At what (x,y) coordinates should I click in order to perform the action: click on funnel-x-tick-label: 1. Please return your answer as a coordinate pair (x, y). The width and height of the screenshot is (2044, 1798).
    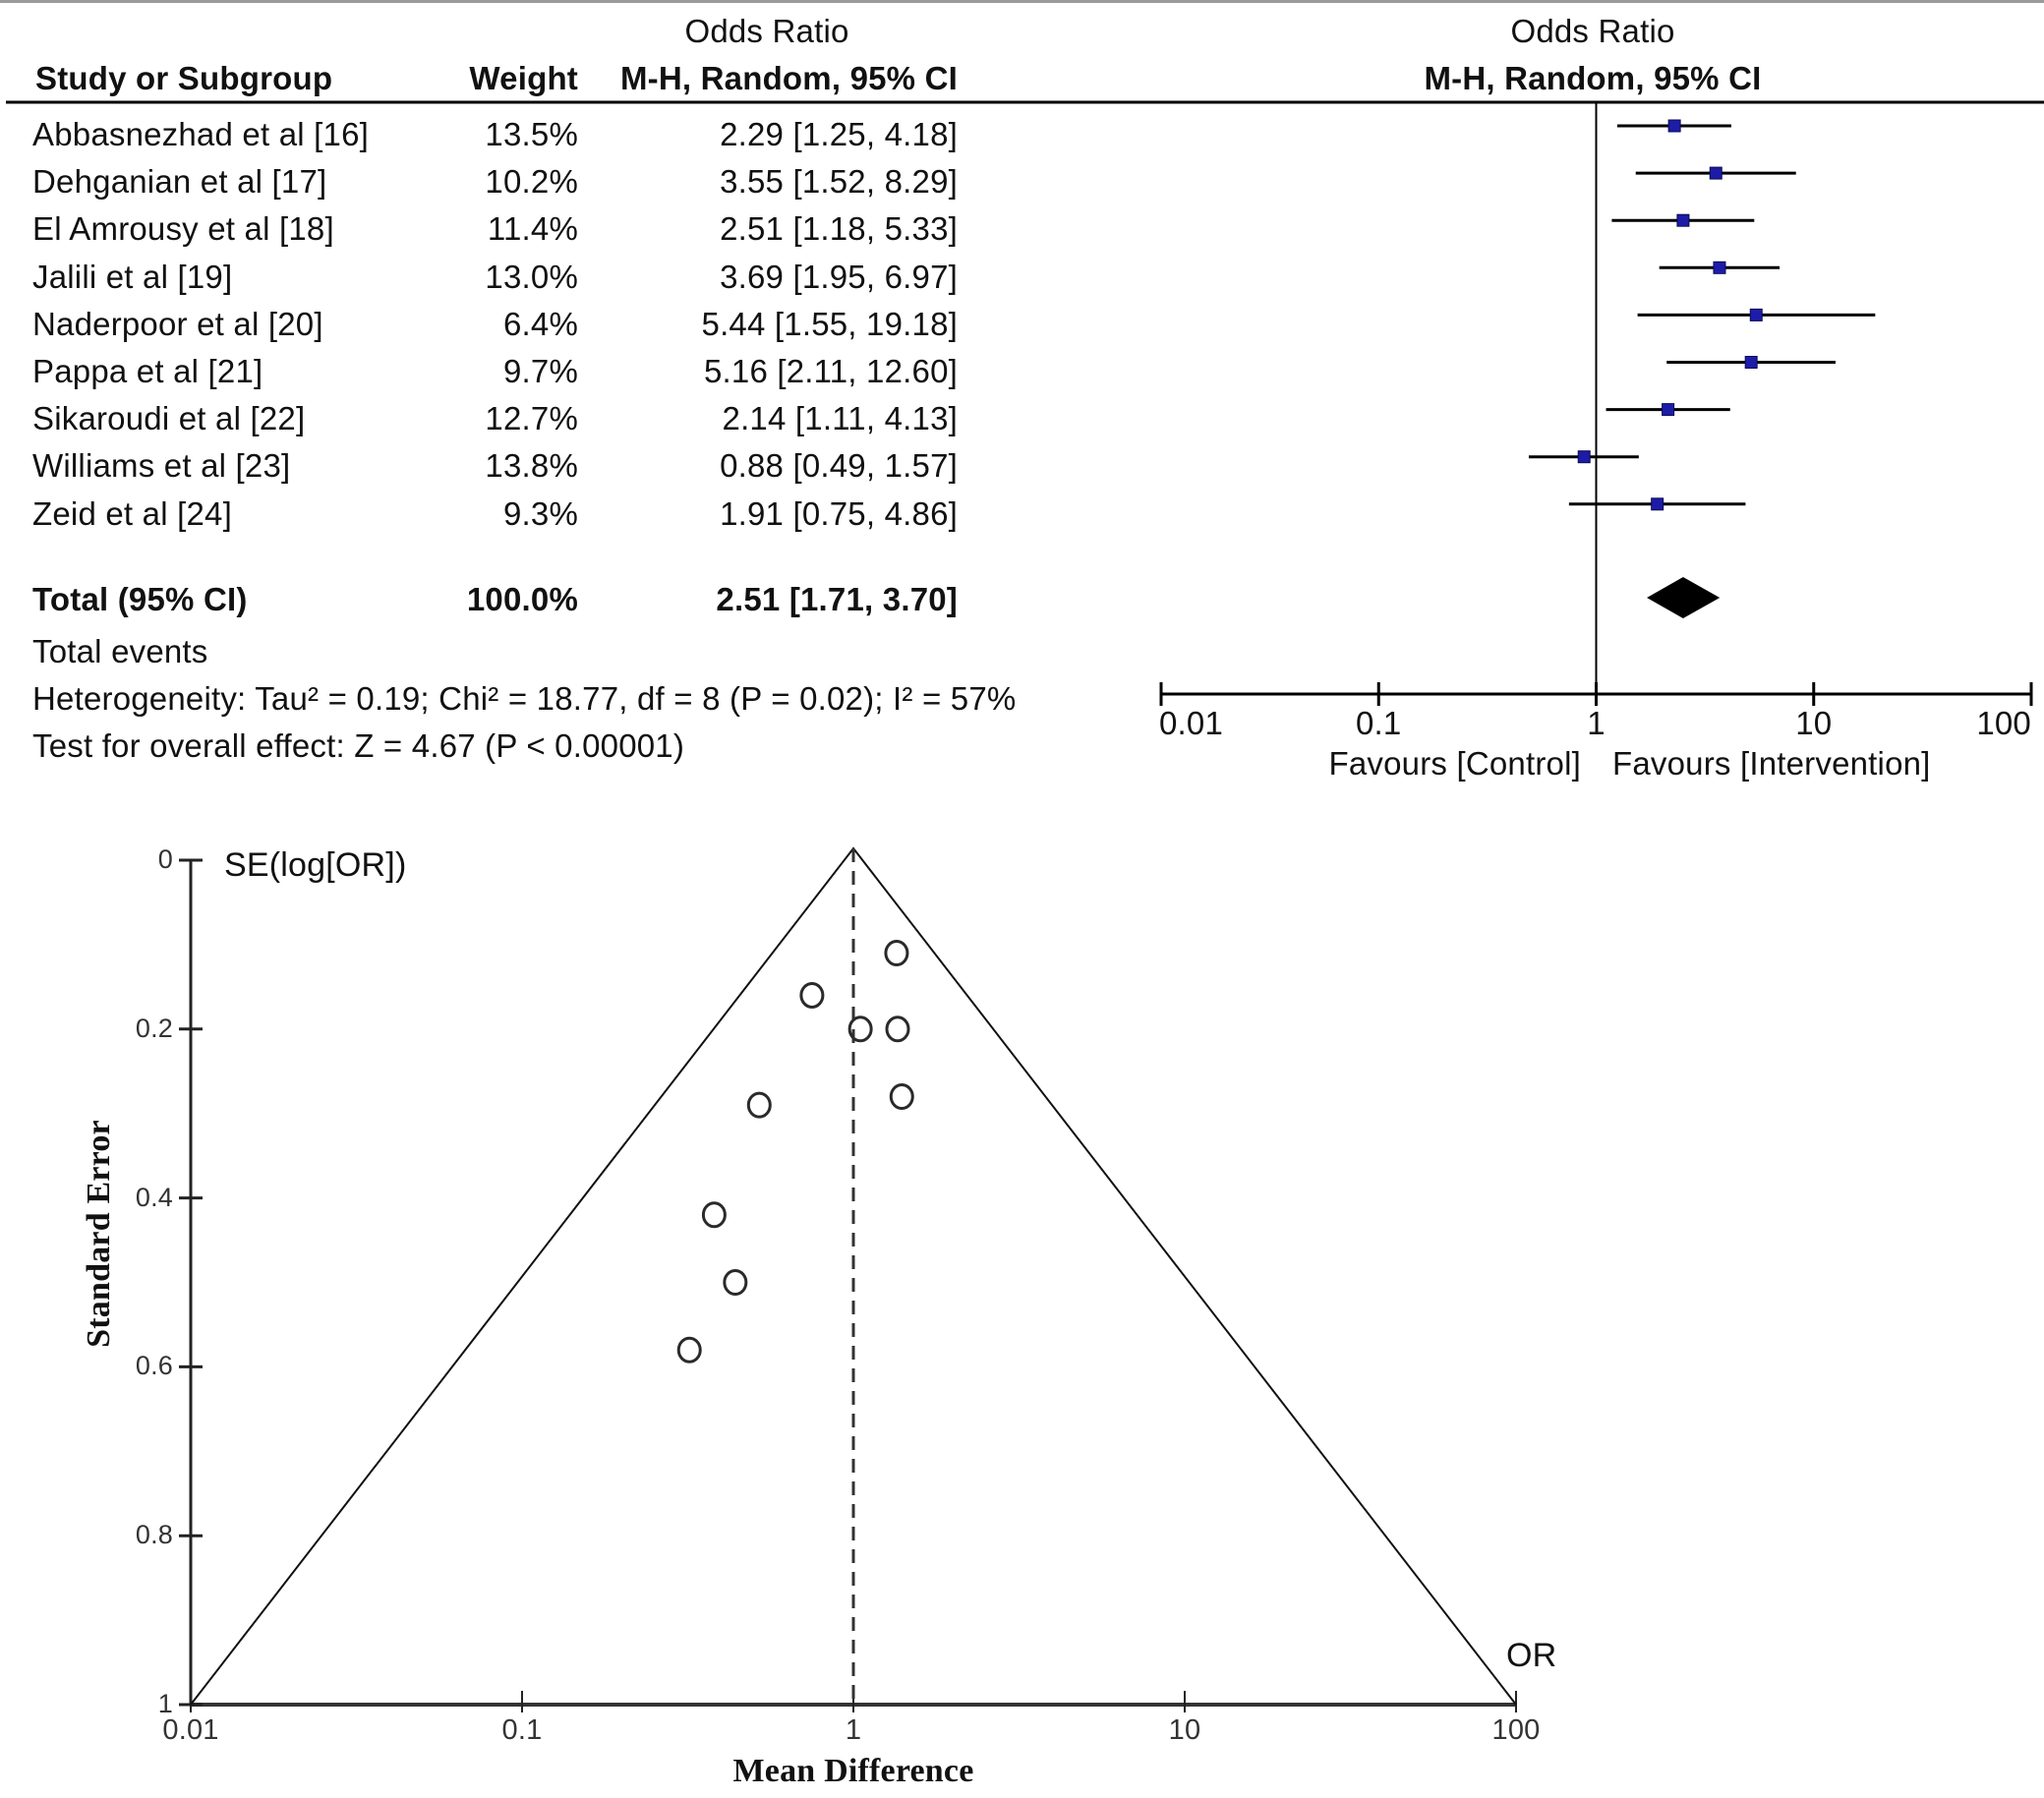
    Looking at the image, I should click on (853, 1730).